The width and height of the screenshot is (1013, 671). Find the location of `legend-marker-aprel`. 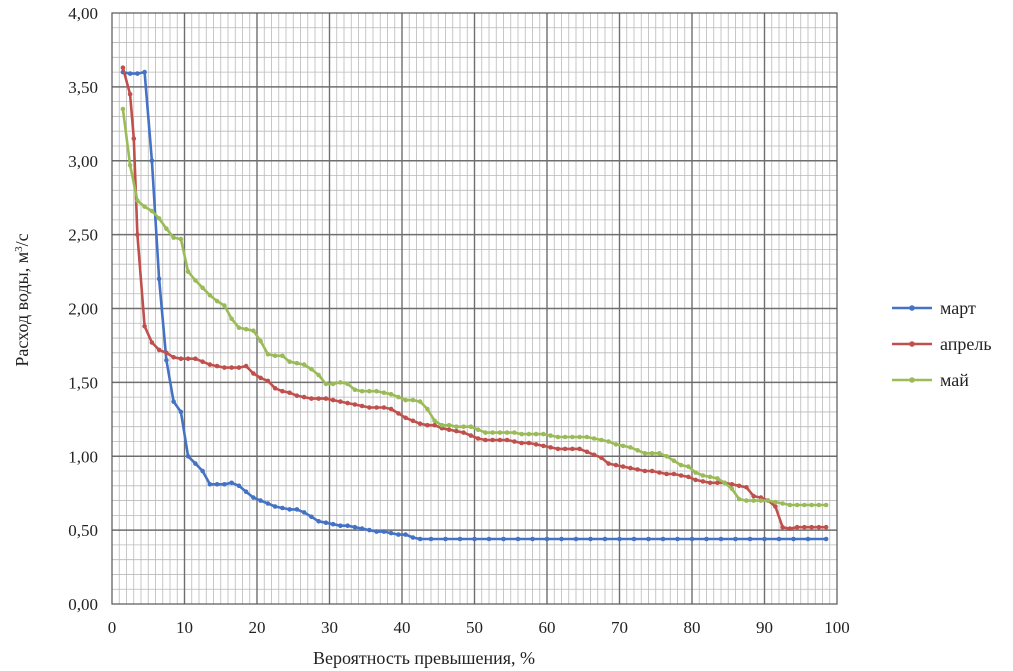

legend-marker-aprel is located at coordinates (912, 344).